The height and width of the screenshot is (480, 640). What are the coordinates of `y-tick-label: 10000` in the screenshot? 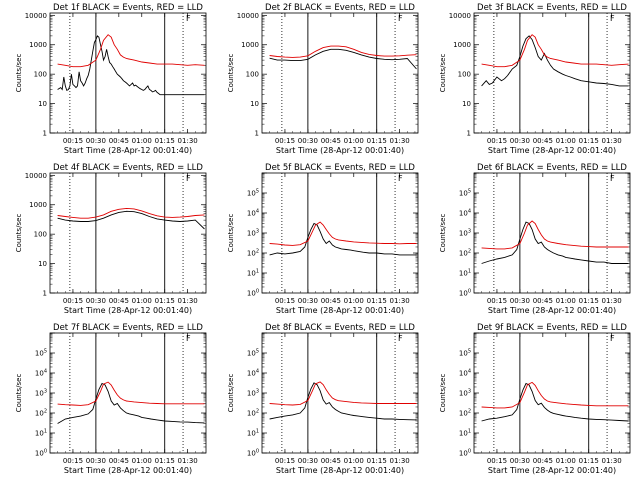 It's located at (36, 16).